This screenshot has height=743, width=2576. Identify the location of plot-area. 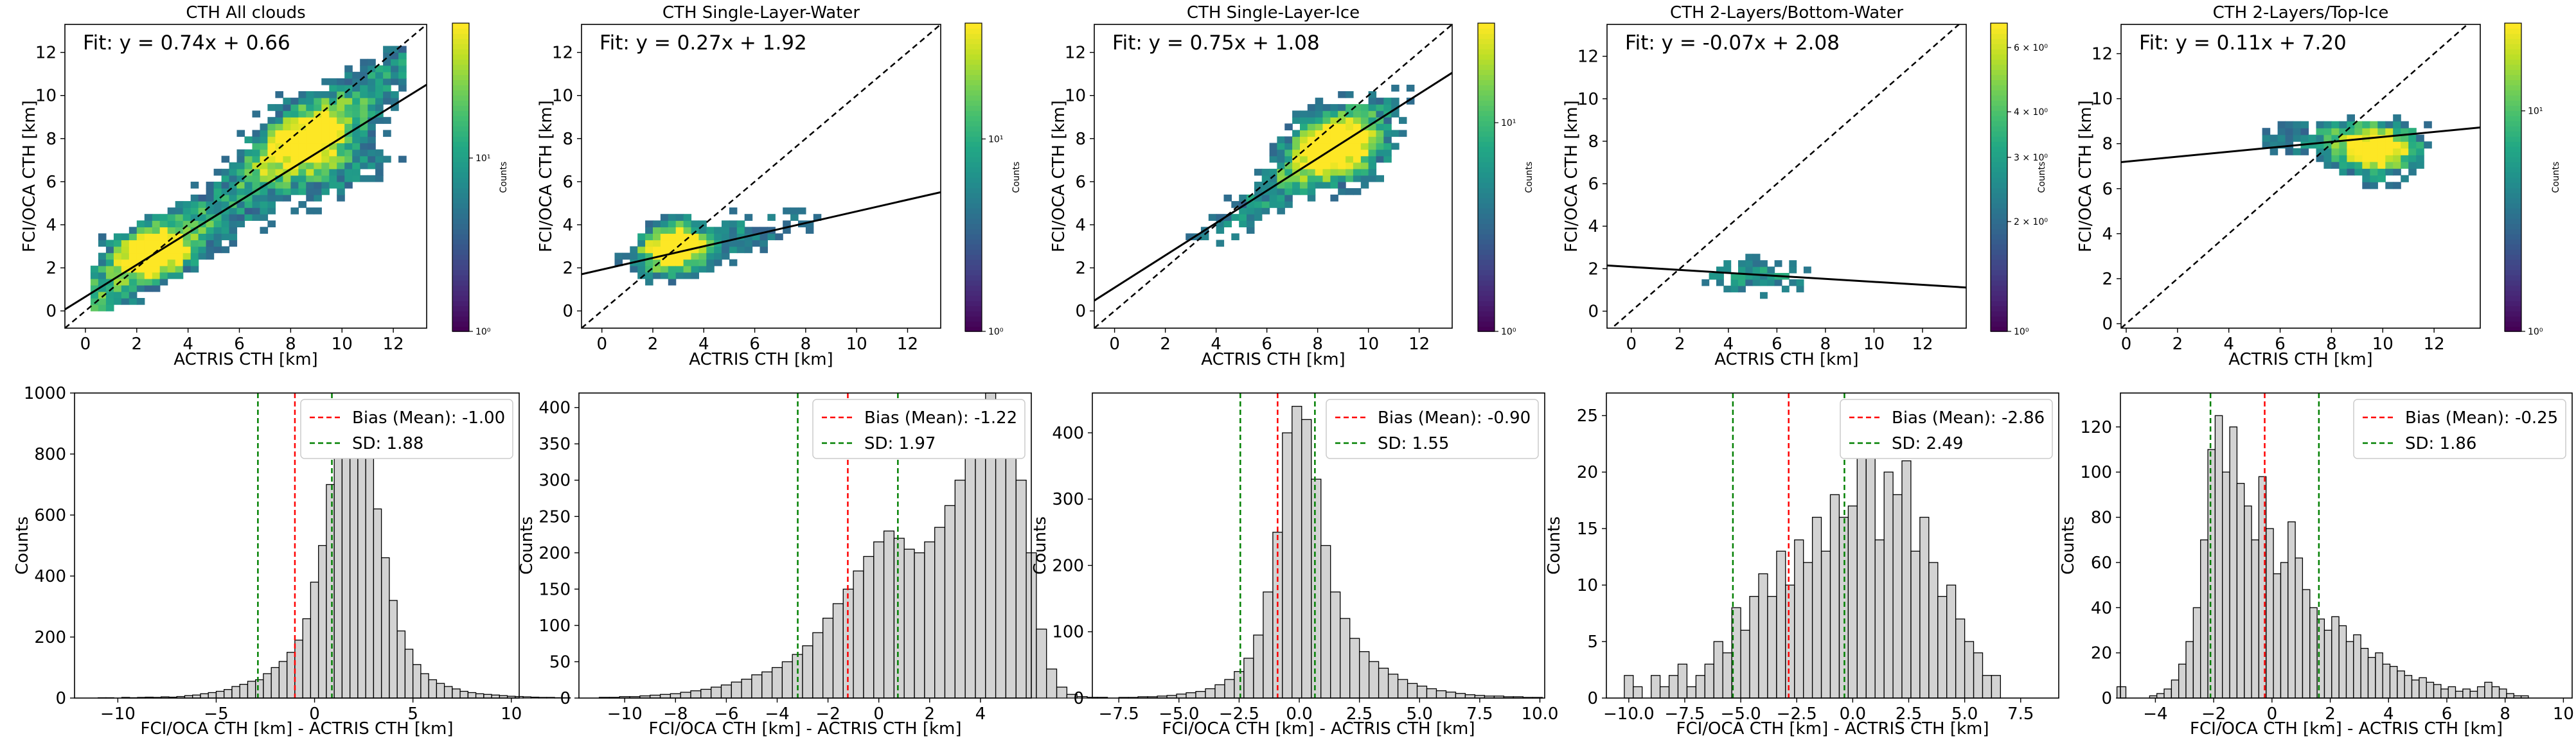
(246, 176).